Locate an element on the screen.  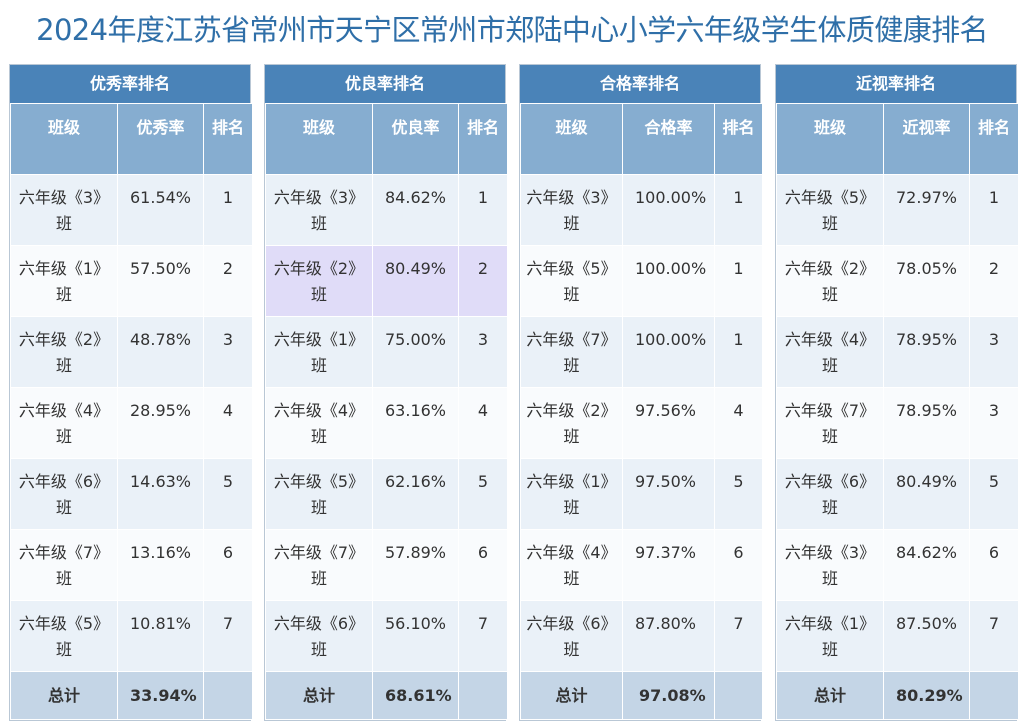
table-row: 六年级《7》班 13.16% 6 is located at coordinates (131, 565).